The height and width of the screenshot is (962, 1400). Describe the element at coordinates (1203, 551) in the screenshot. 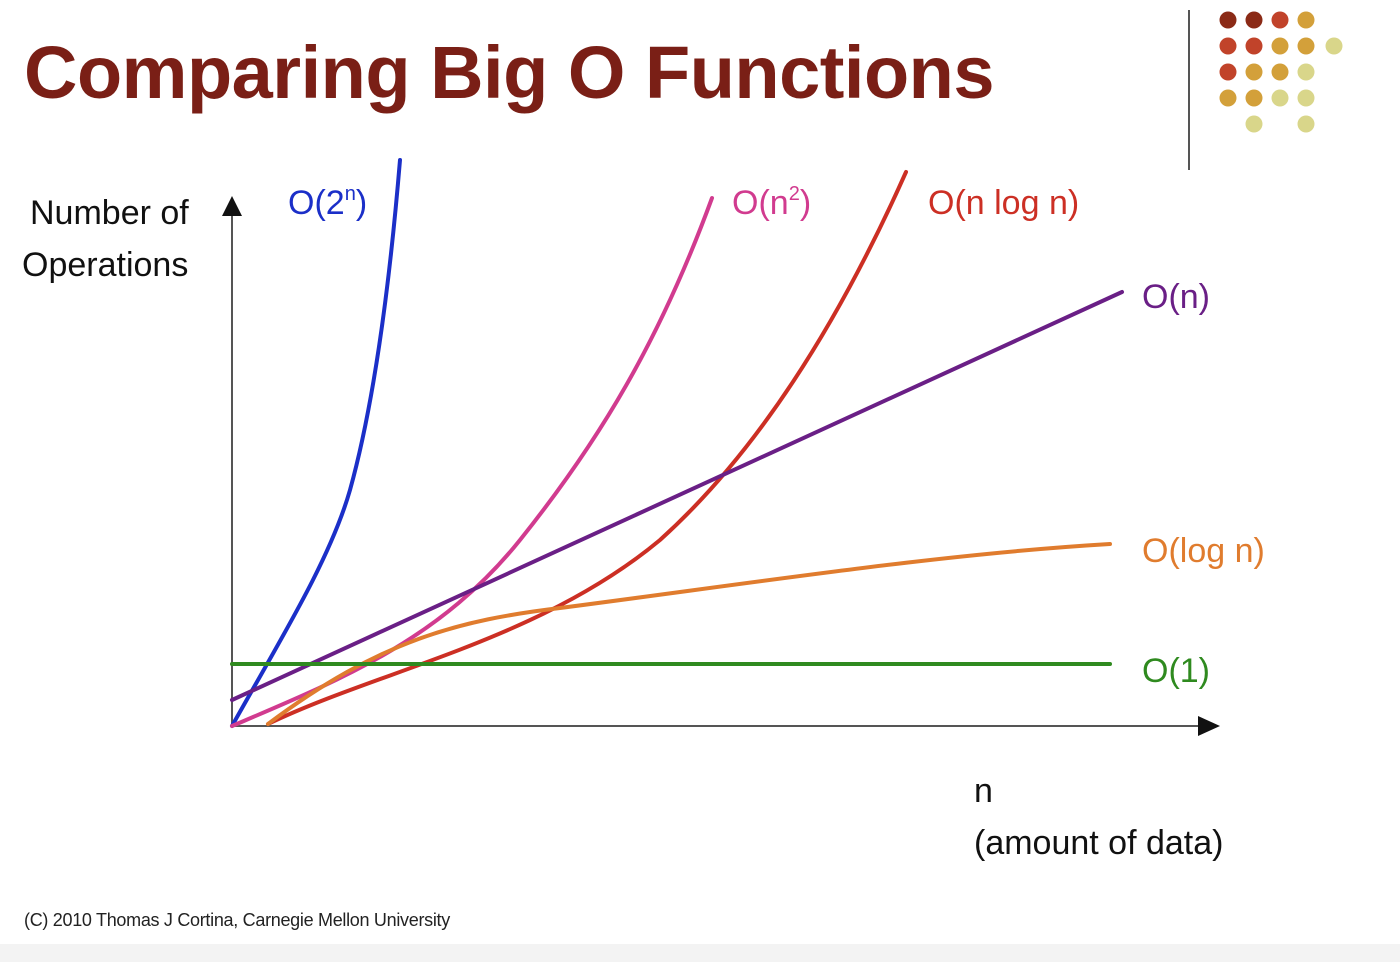

I see `label-o-log-n: O(log n)` at that location.